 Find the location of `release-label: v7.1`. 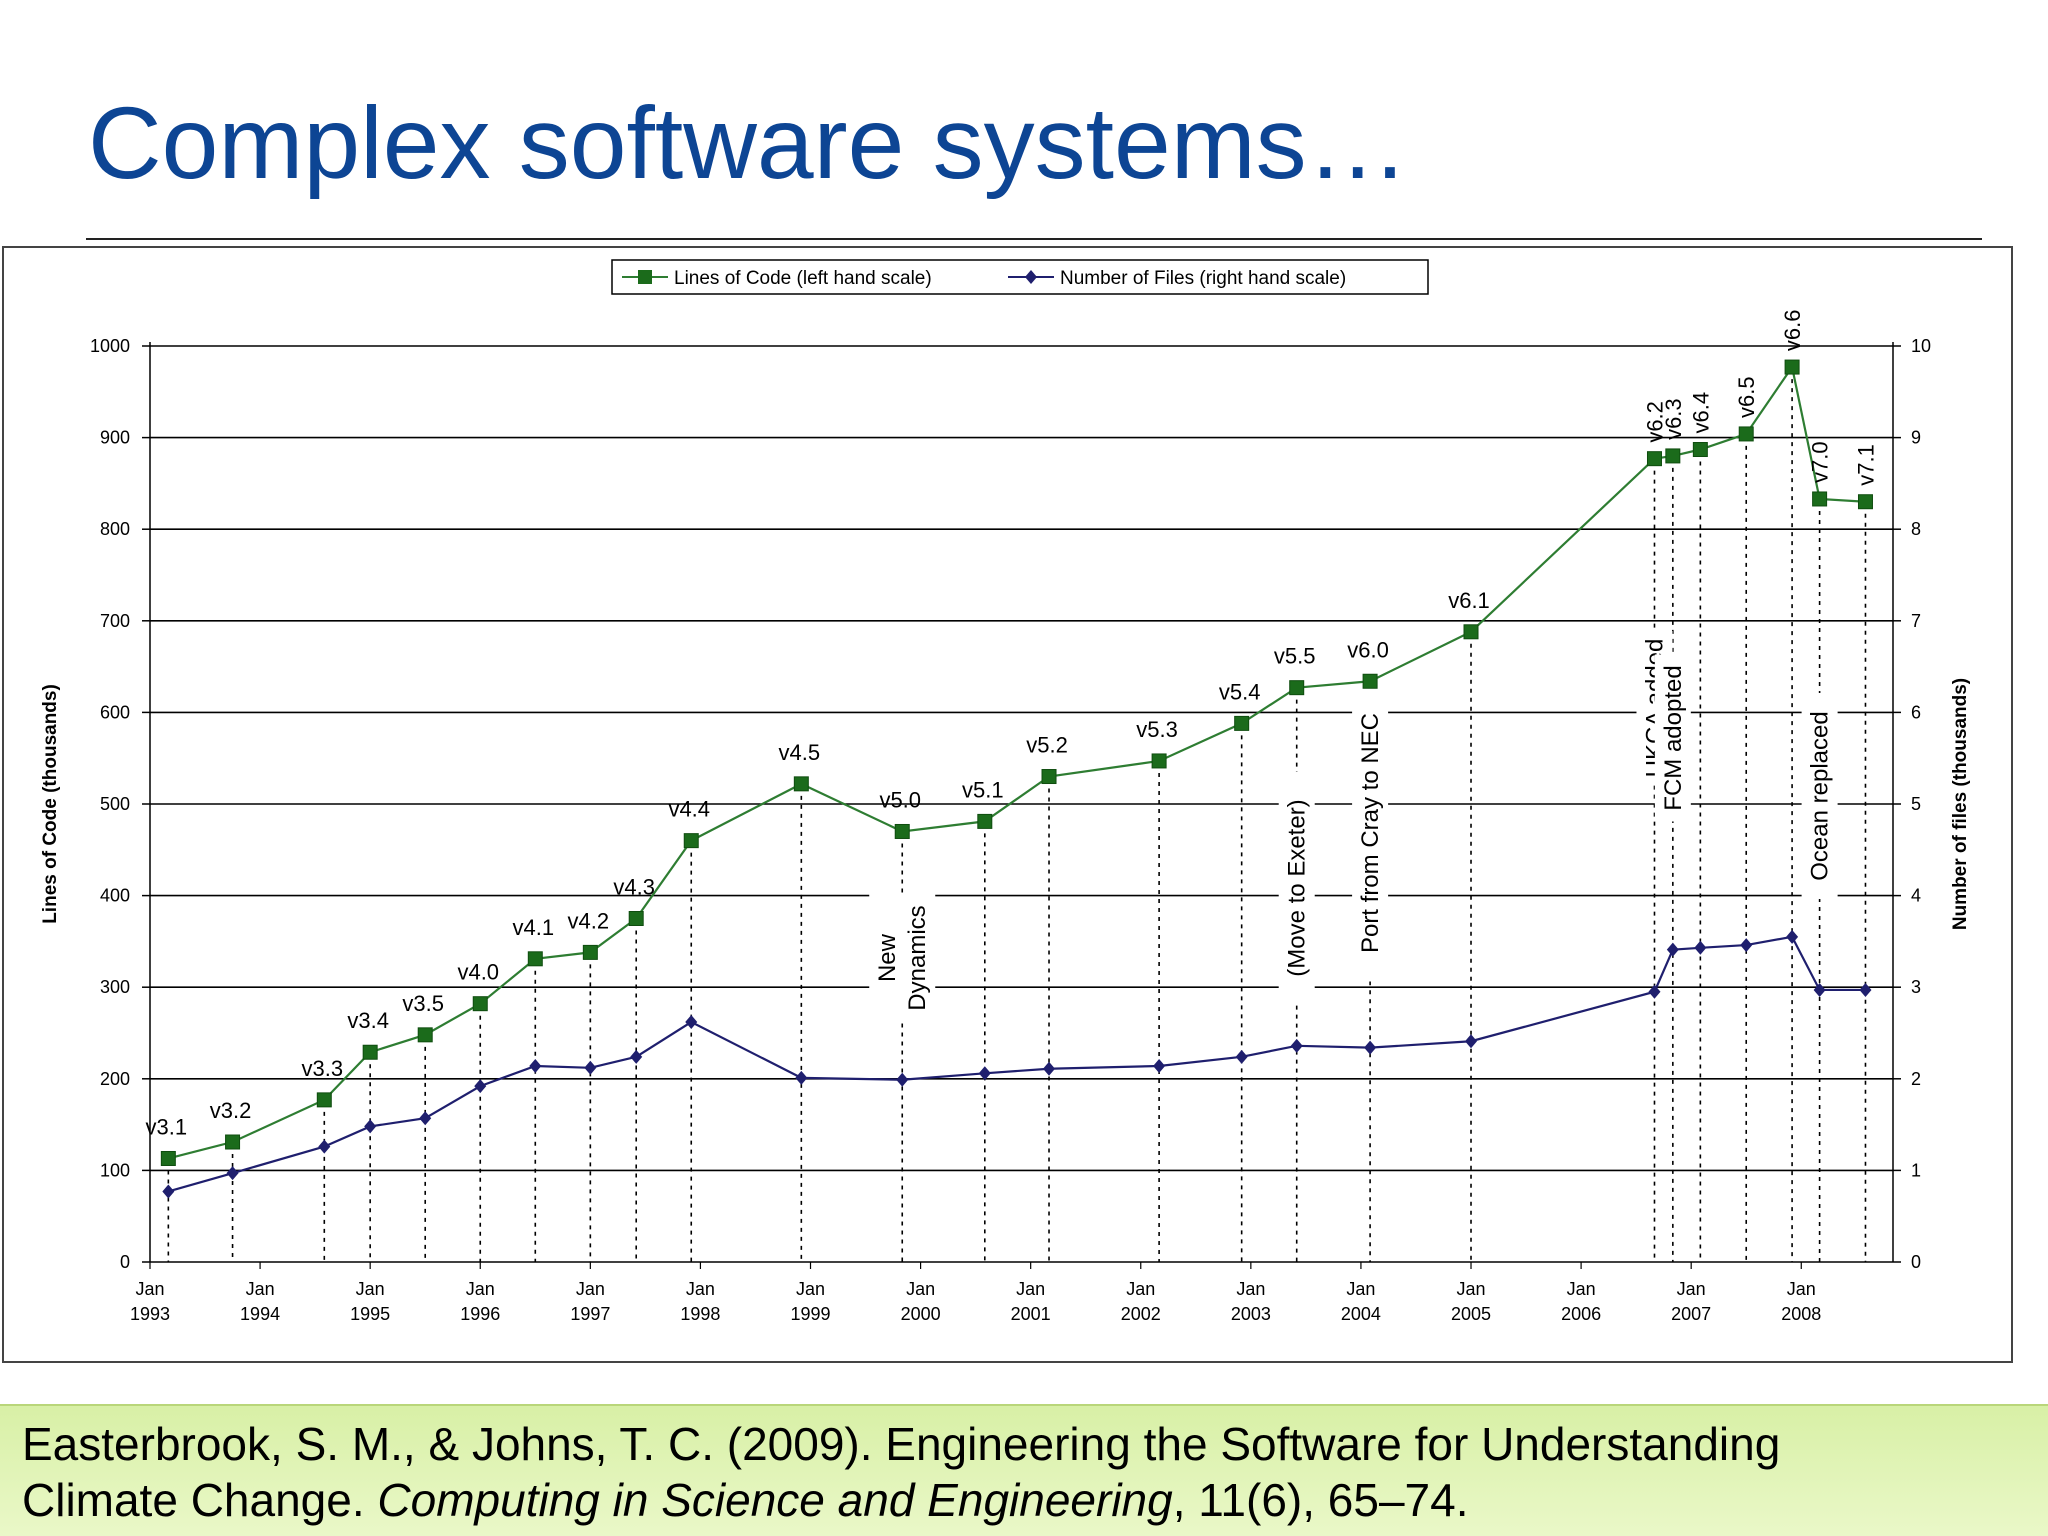

release-label: v7.1 is located at coordinates (1865, 465).